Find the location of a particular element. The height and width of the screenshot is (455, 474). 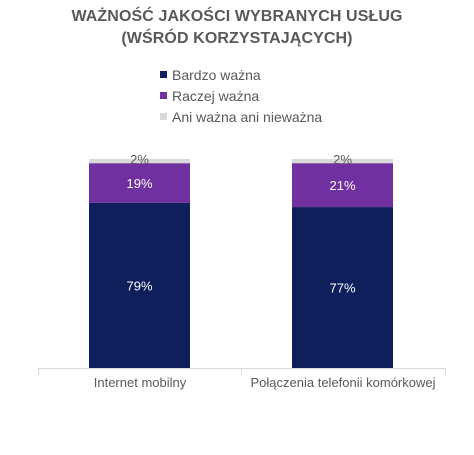

data-label-ani-2: 2% is located at coordinates (342, 159).